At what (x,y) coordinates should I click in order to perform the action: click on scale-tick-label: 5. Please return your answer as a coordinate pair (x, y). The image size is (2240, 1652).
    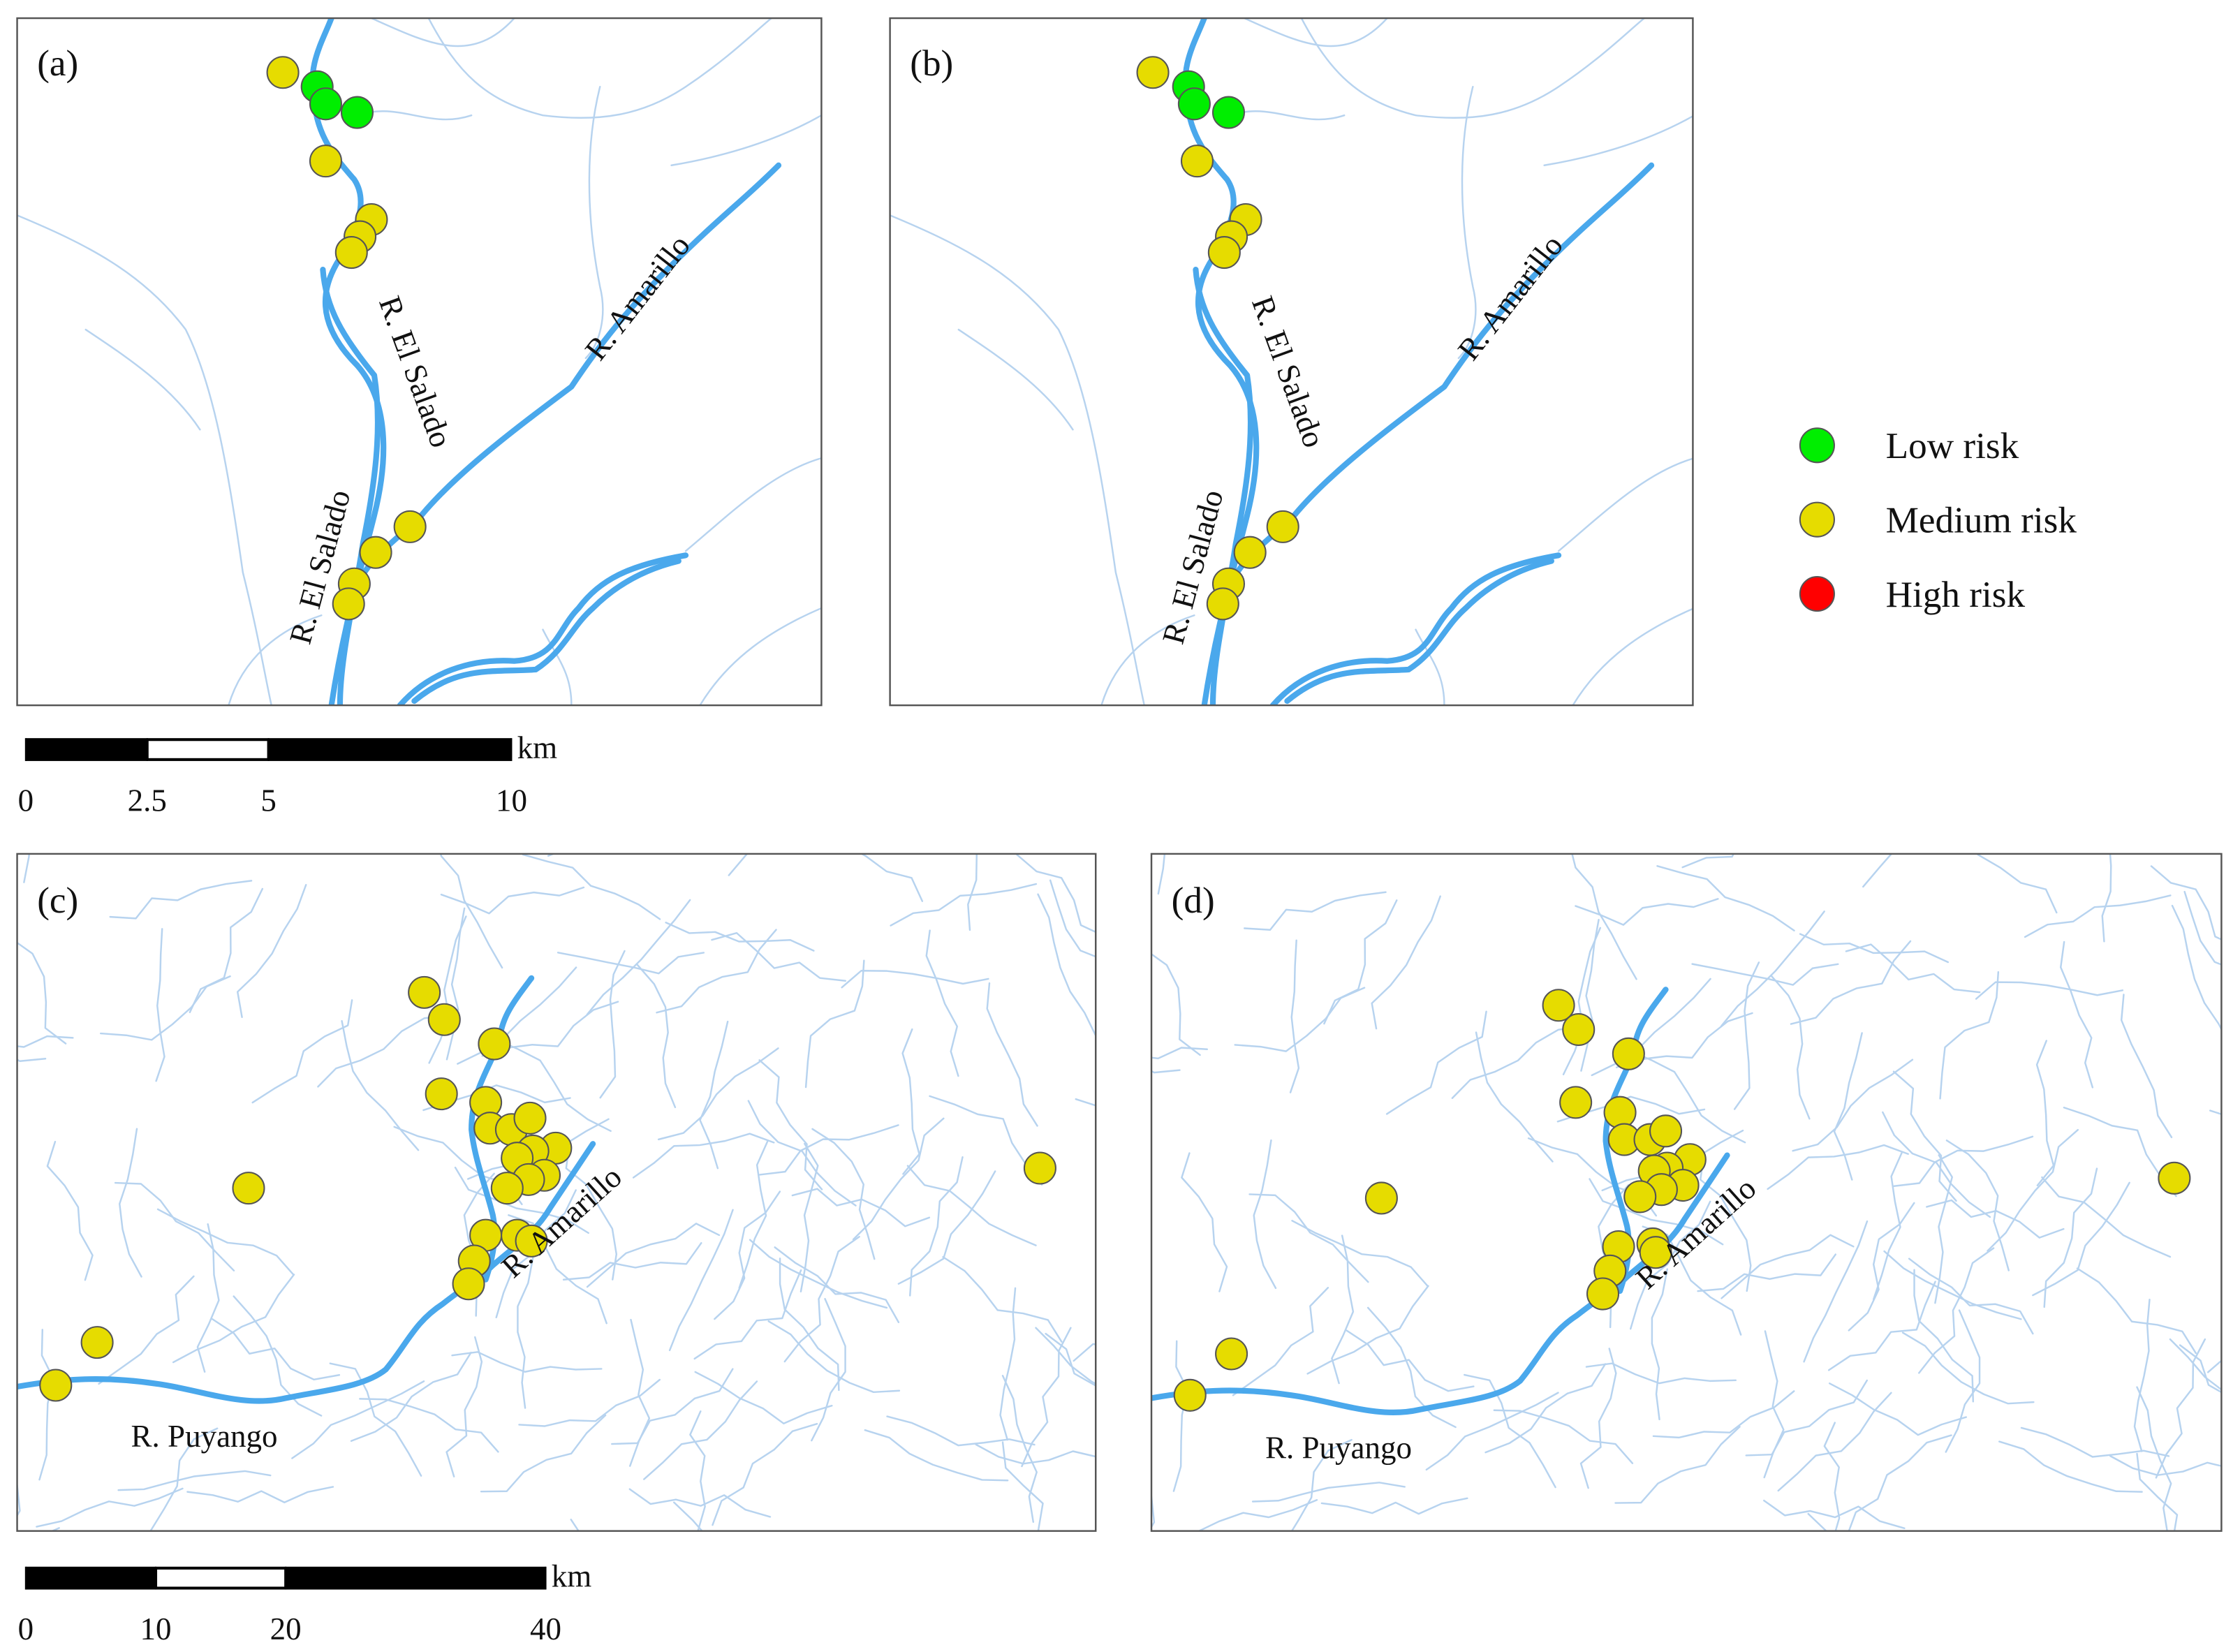
    Looking at the image, I should click on (268, 800).